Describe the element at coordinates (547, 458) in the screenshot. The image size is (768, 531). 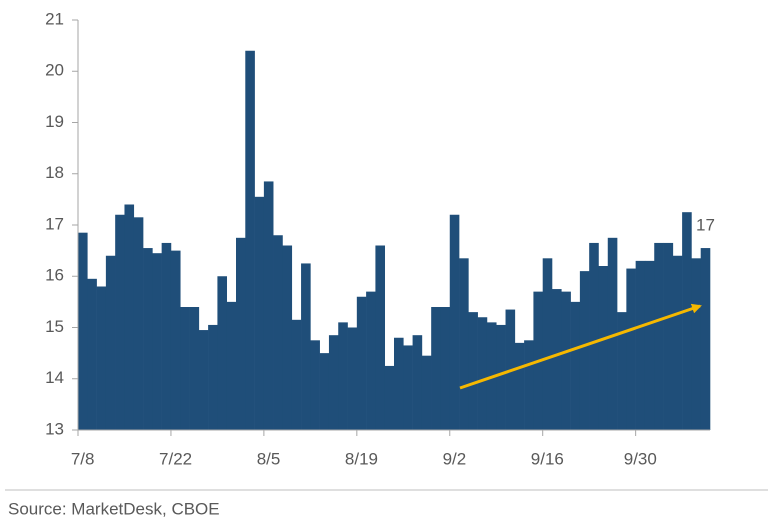
I see `x-tick-label: 9/16` at that location.